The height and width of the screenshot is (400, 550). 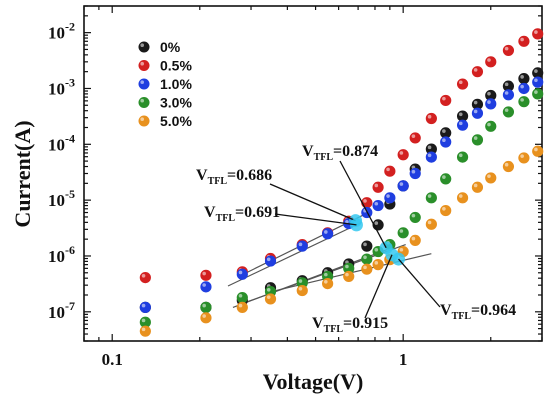 I want to click on x-axis-title: Voltage(V), so click(x=313, y=381).